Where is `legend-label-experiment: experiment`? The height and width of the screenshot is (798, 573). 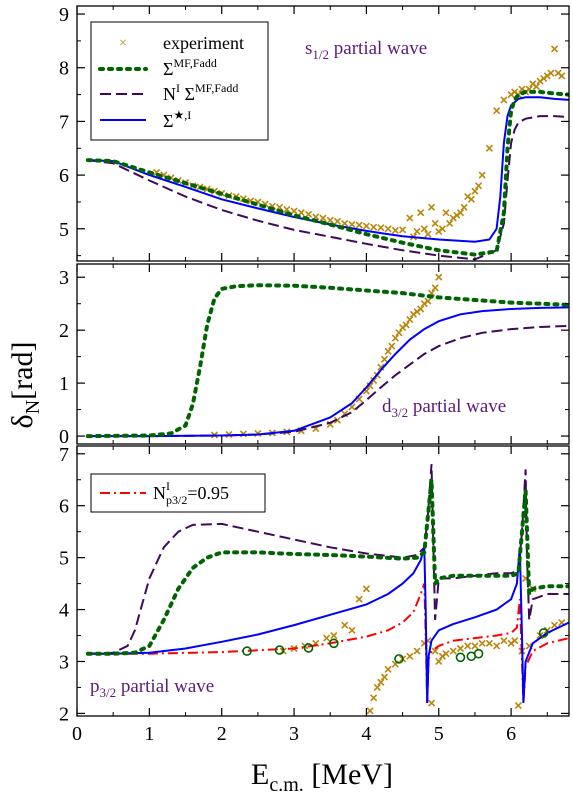
legend-label-experiment: experiment is located at coordinates (203, 43).